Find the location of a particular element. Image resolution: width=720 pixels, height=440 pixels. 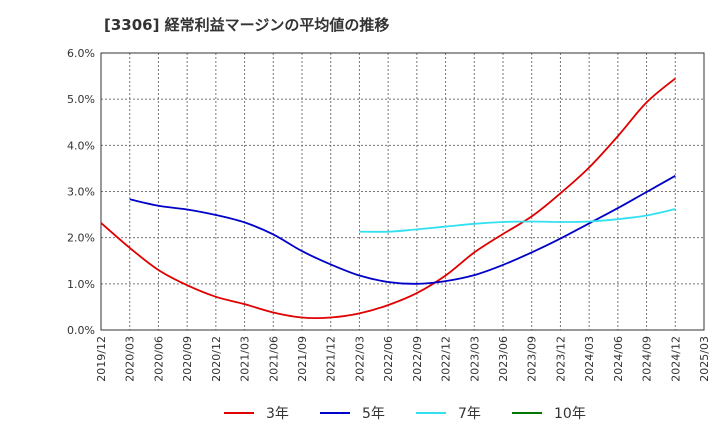

x-tick-label: 2024/03 is located at coordinates (589, 359).